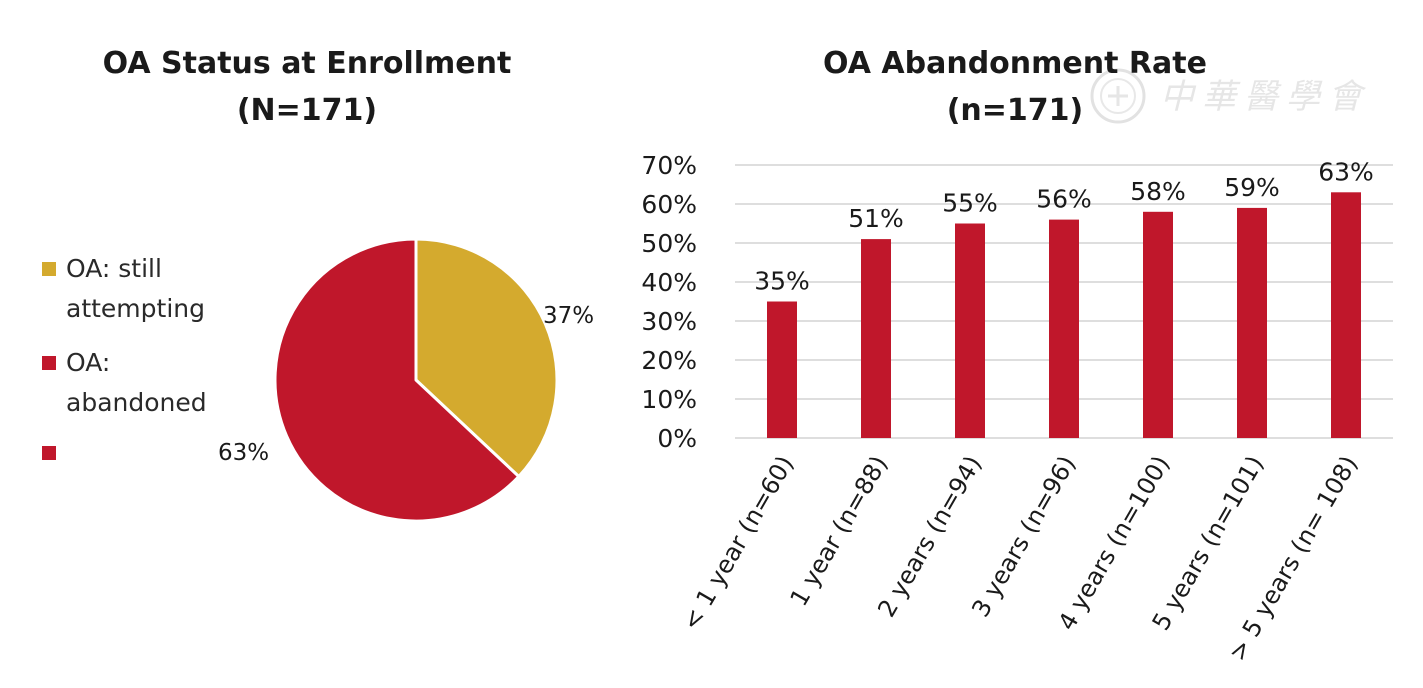 The image size is (1423, 688). Describe the element at coordinates (307, 110) in the screenshot. I see `pie-chart-subtitle: (N=171)` at that location.